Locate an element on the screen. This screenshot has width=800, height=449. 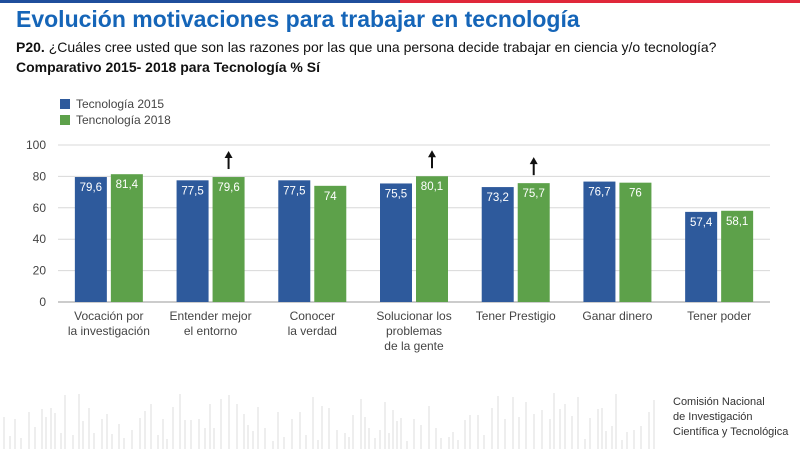
x-tick-label: Tener poder is located at coordinates (719, 316).